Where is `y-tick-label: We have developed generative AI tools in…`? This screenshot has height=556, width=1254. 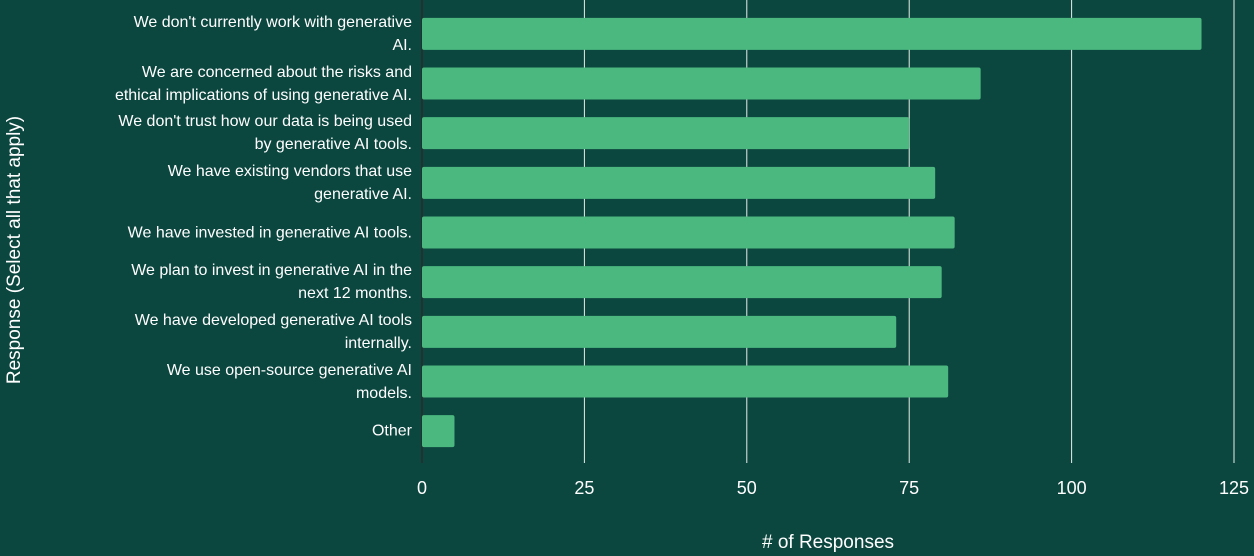
y-tick-label: We have developed generative AI tools in… is located at coordinates (273, 331).